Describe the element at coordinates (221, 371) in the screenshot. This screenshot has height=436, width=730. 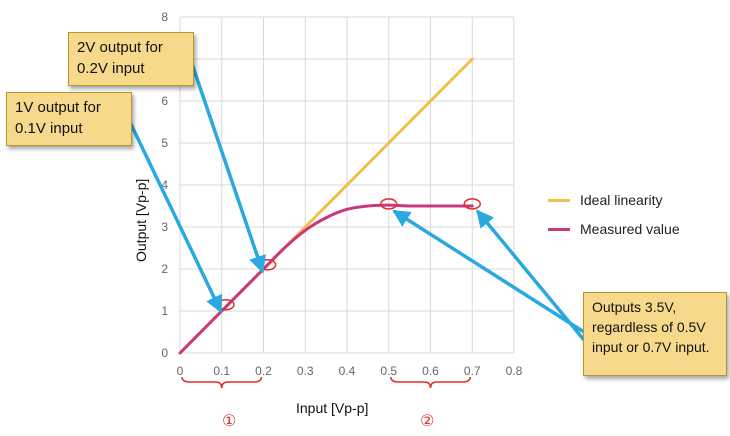
I see `x-tick-label: 0.1` at that location.